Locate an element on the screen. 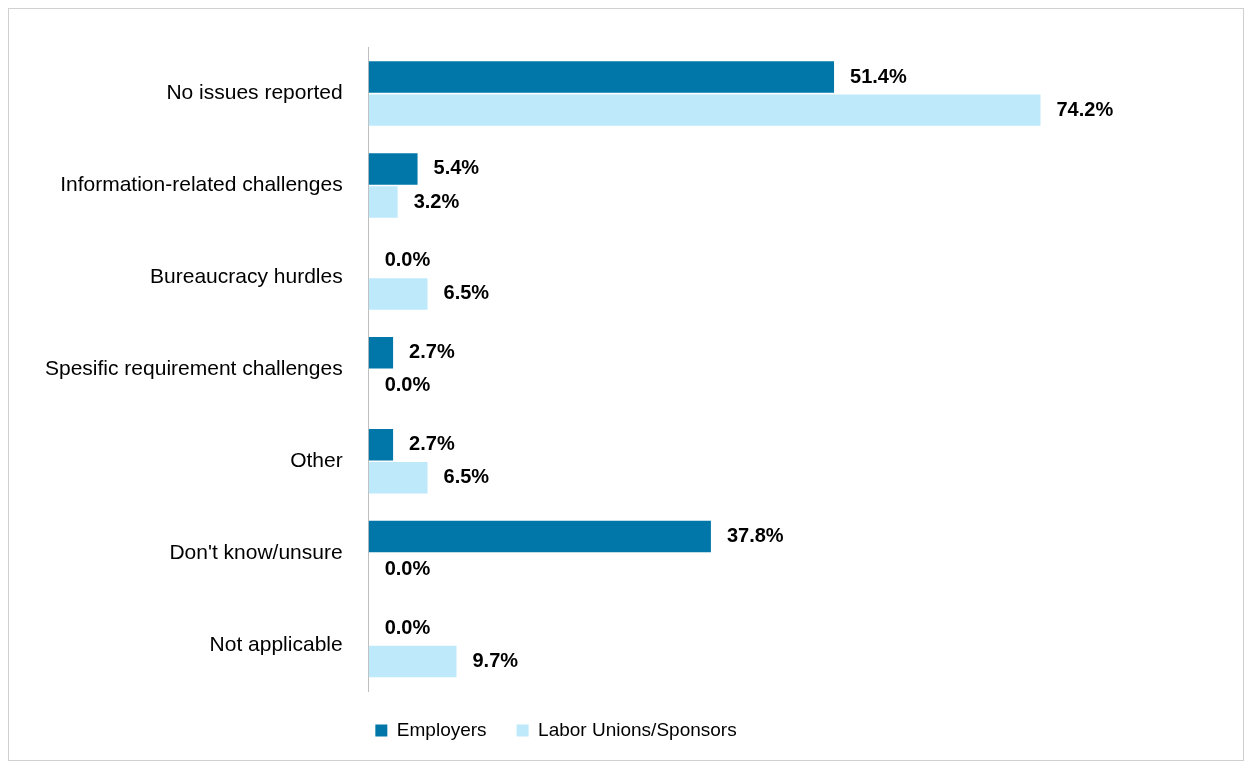 The width and height of the screenshot is (1252, 769). y-tick-label: Spesific requirement challenges is located at coordinates (193, 368).